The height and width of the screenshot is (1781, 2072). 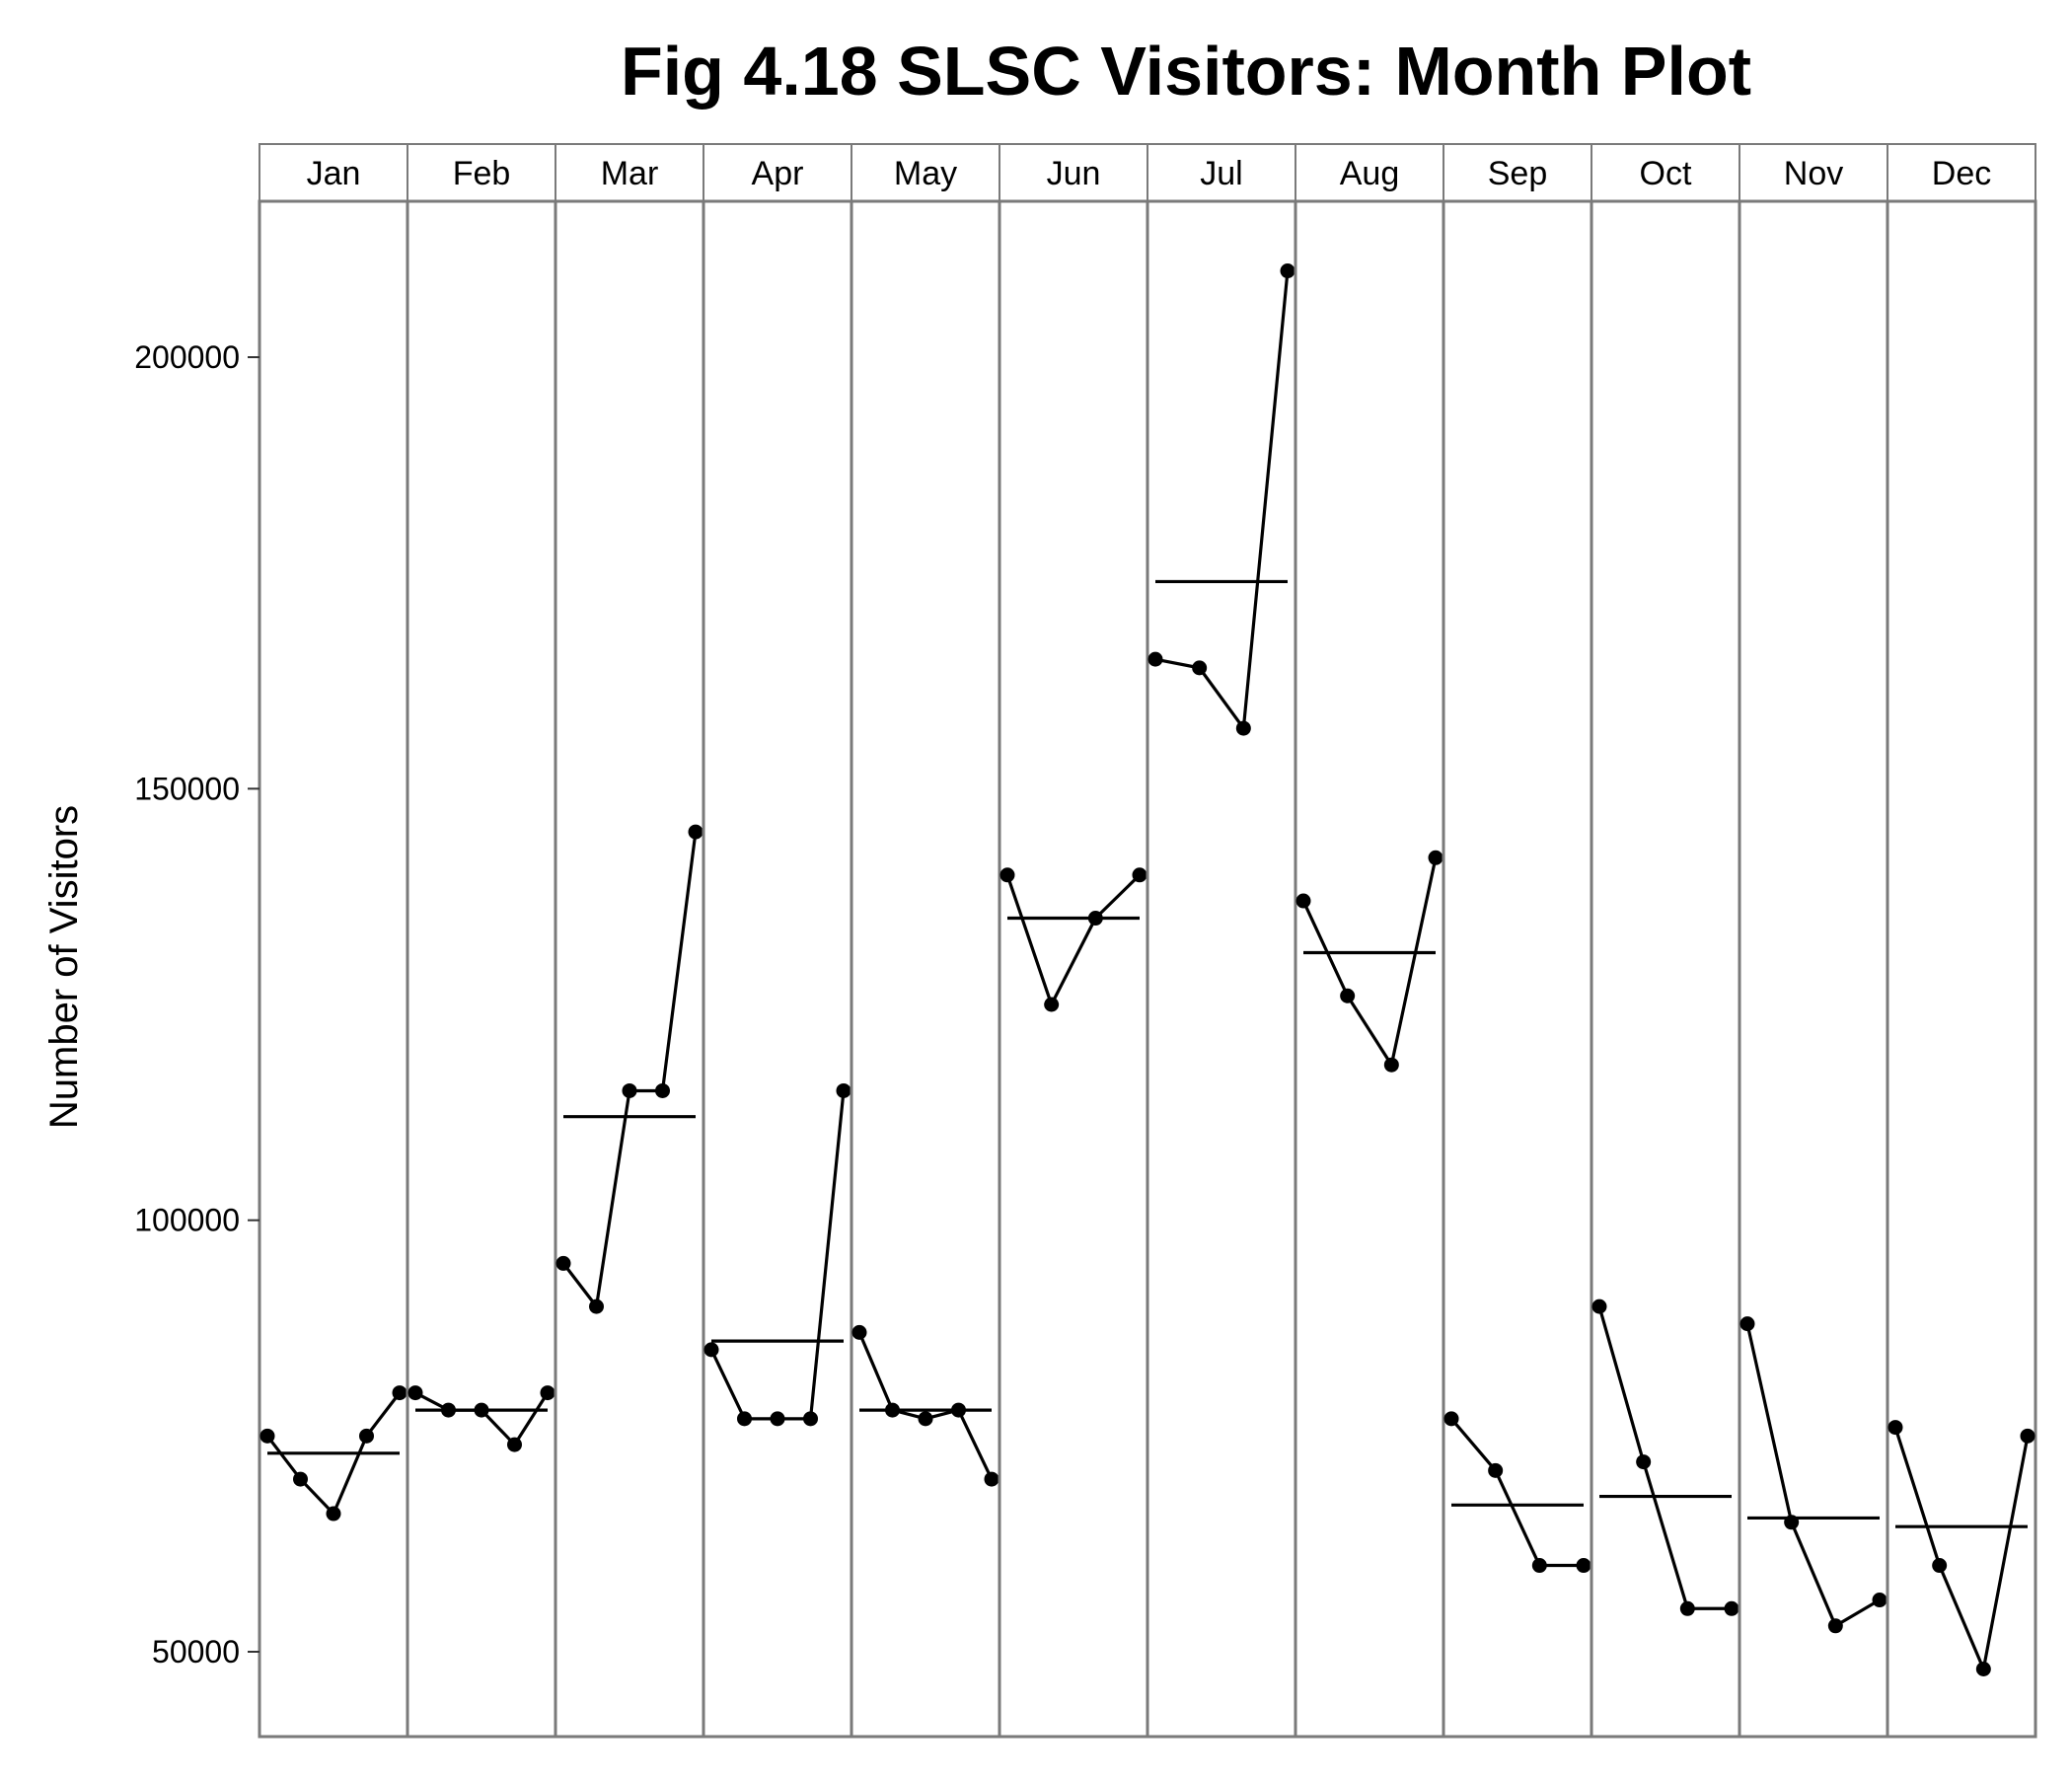 I want to click on facet-strip-label: Sep, so click(x=1518, y=173).